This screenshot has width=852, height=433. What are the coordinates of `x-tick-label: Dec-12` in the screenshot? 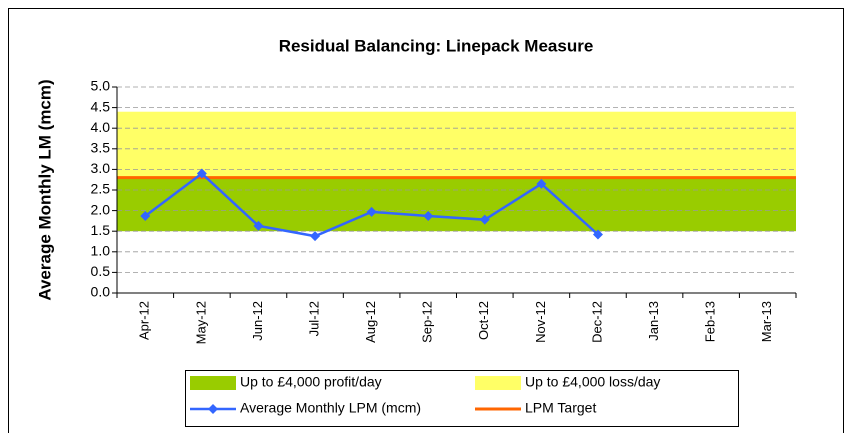 It's located at (596, 322).